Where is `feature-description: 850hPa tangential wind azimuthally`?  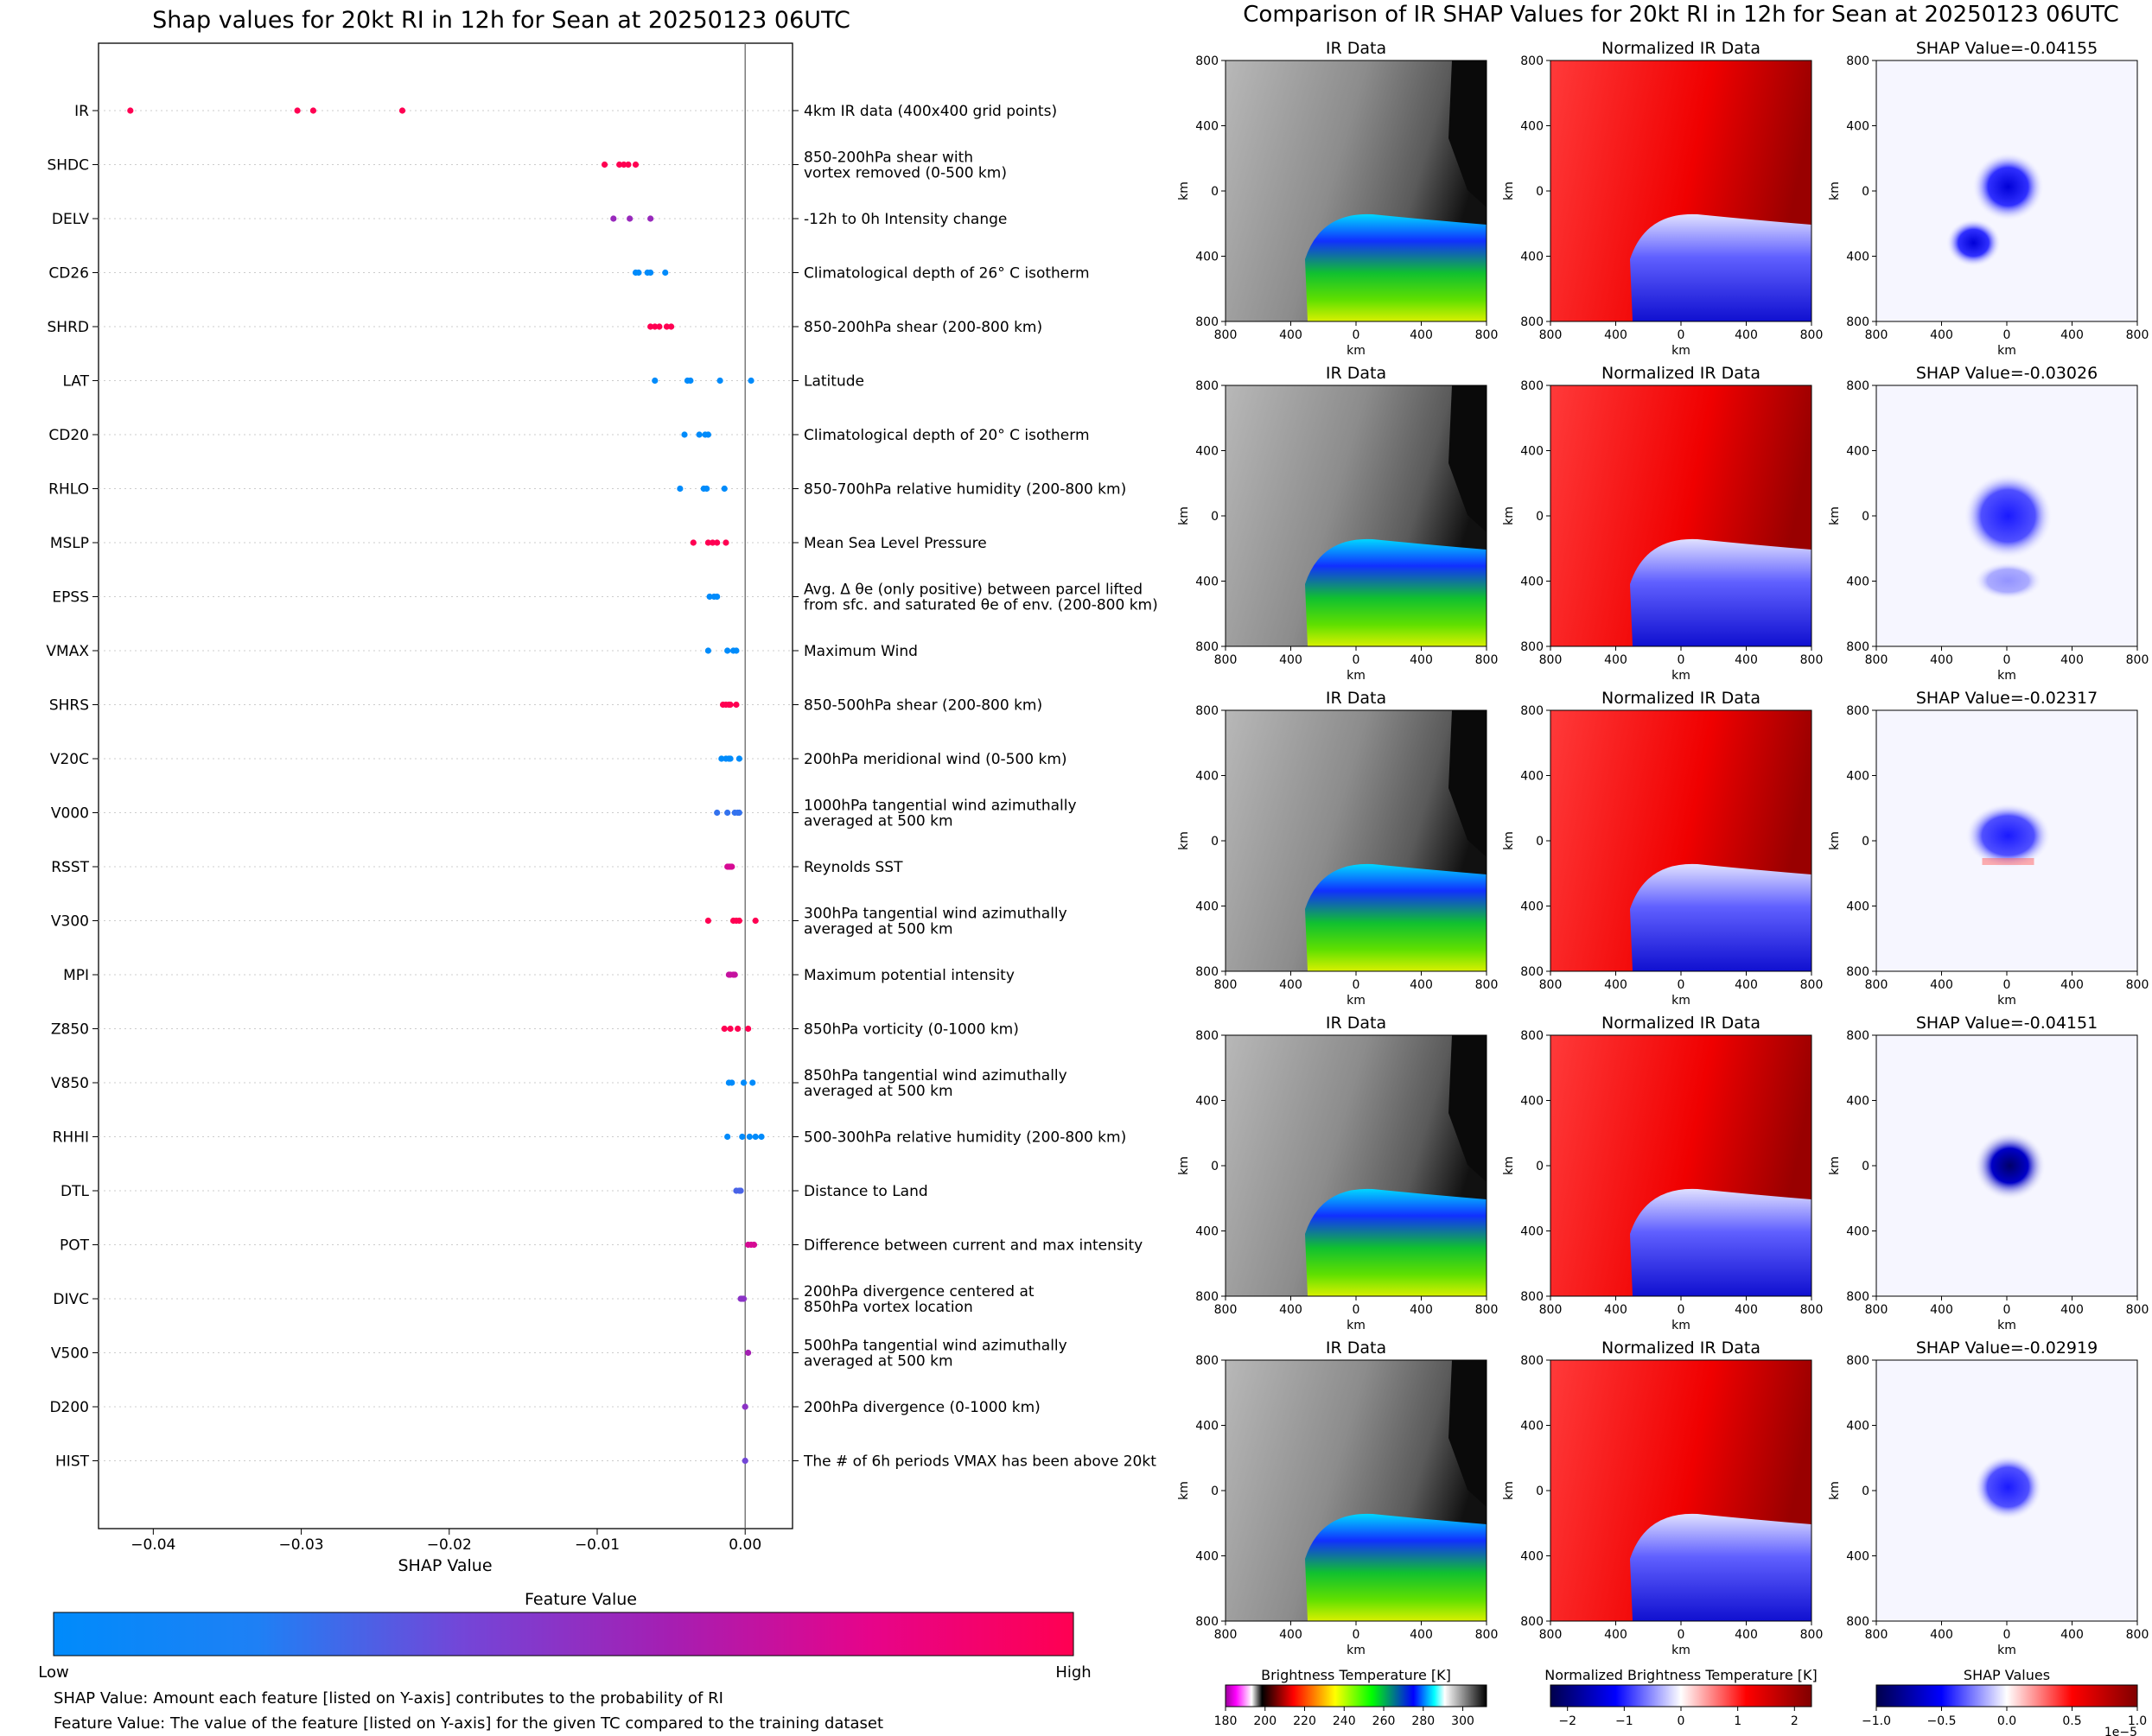
feature-description: 850hPa tangential wind azimuthally is located at coordinates (935, 1075).